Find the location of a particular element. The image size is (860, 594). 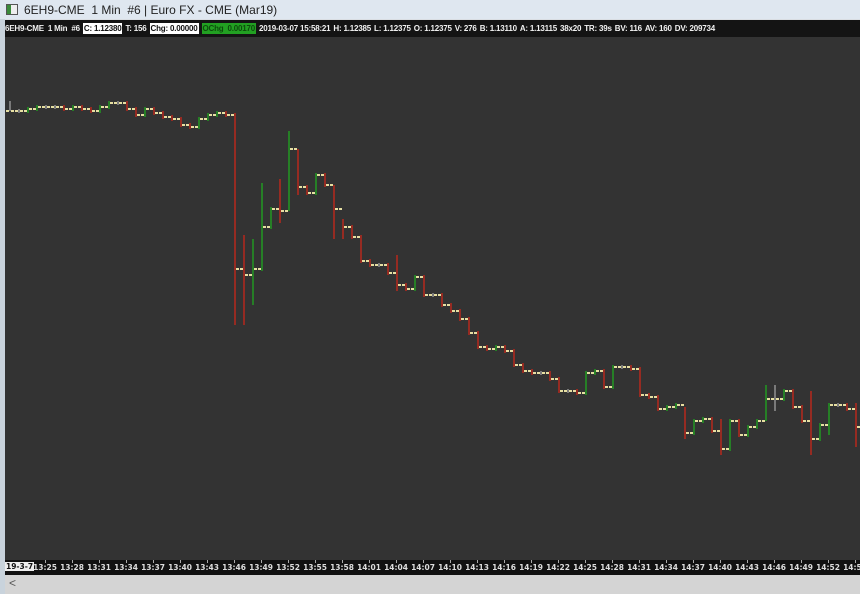

axis-time-label: 13:25 is located at coordinates (45, 567).